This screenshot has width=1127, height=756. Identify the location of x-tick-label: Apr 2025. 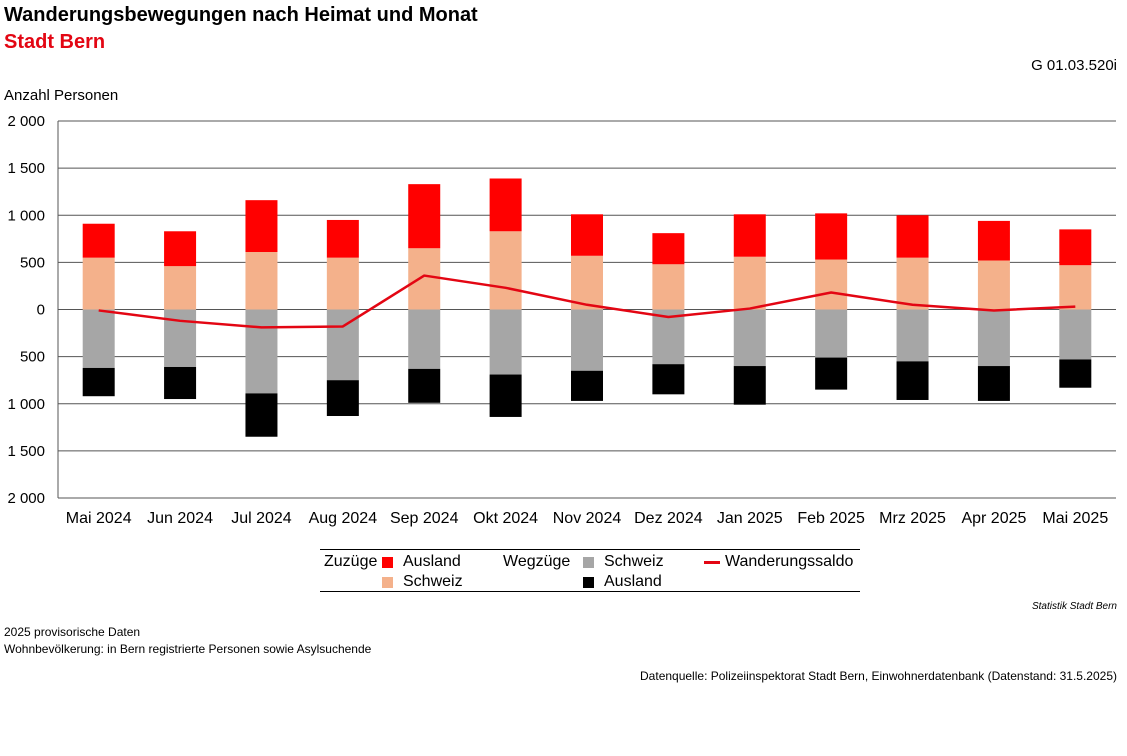
(993, 518).